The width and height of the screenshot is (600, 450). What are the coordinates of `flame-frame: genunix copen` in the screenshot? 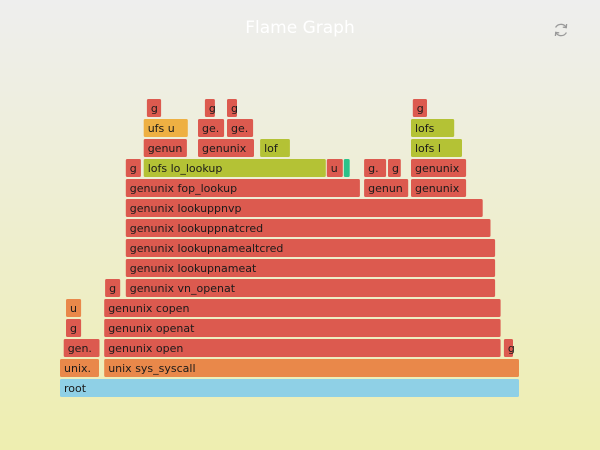 It's located at (302, 308).